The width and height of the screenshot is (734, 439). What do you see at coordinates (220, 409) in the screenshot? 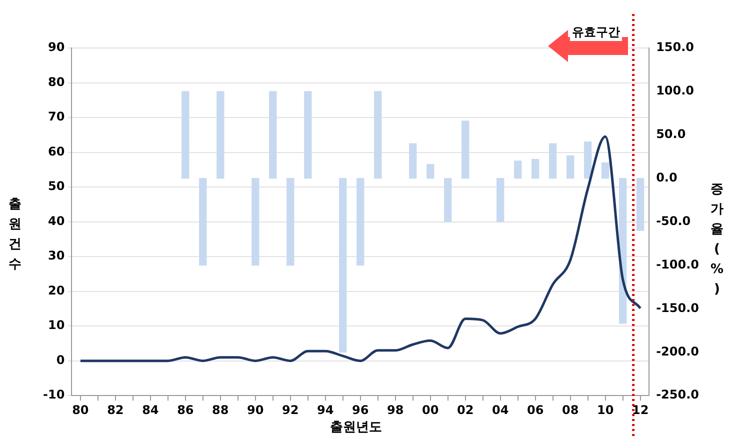
I see `x-tick-label: 88` at bounding box center [220, 409].